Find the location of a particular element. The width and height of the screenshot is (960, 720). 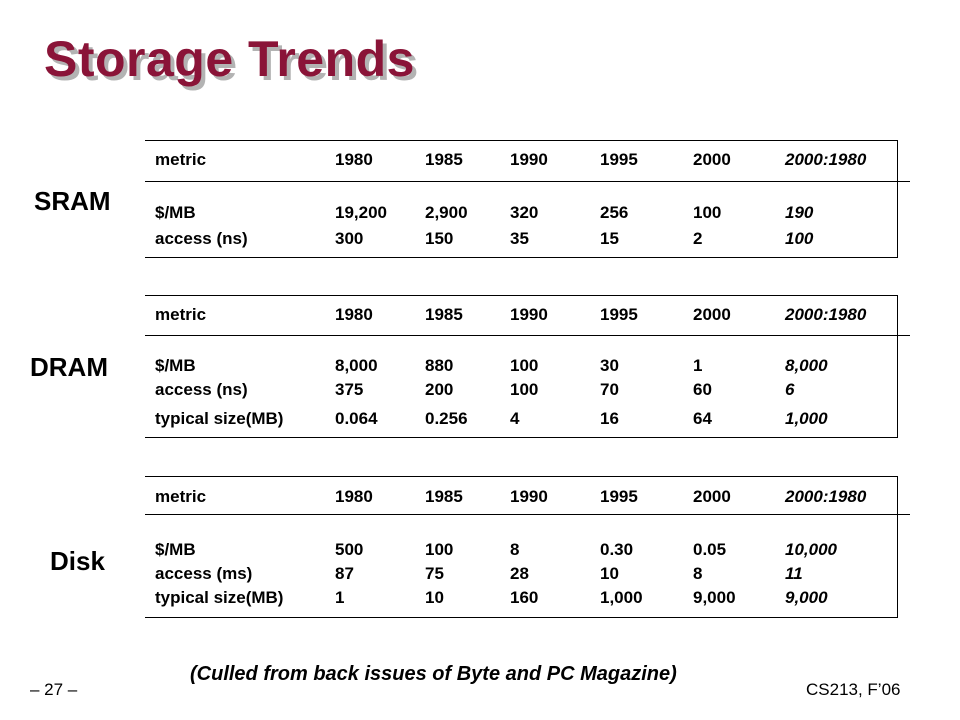

ratio-cell: 6 is located at coordinates (790, 389).